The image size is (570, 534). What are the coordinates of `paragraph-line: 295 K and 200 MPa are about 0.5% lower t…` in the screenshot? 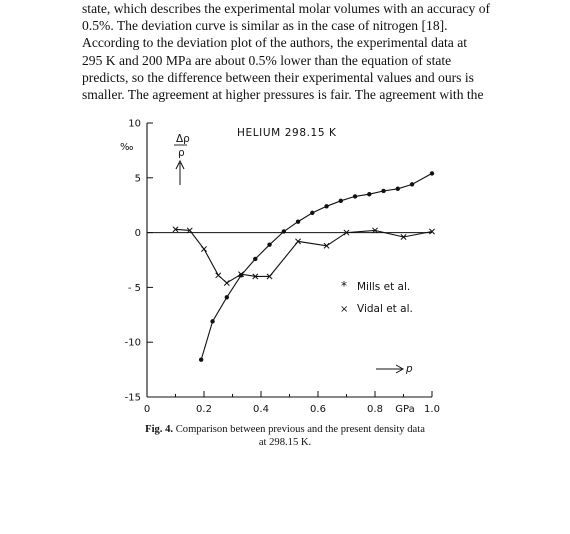 It's located at (267, 60).